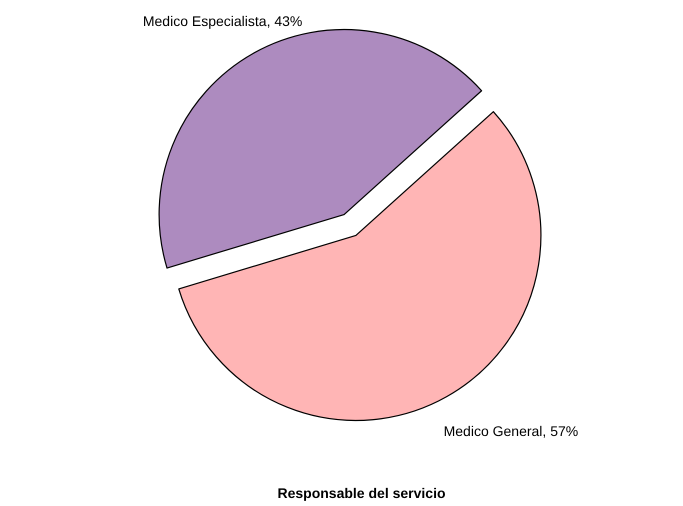 Image resolution: width=683 pixels, height=506 pixels. What do you see at coordinates (222, 21) in the screenshot?
I see `slice-label: Medico Especialista, 43%` at bounding box center [222, 21].